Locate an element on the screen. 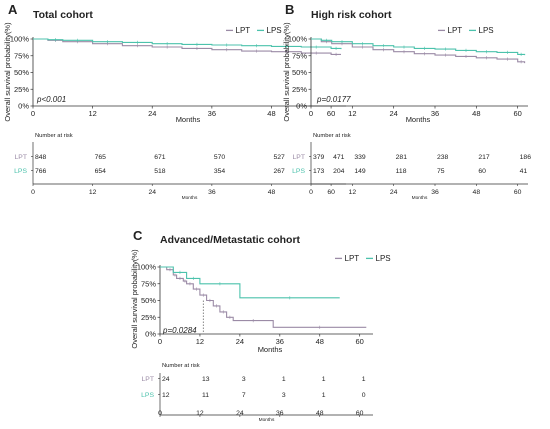 This screenshot has width=550, height=429. panel-c-ytick-label: 100% is located at coordinates (147, 267).